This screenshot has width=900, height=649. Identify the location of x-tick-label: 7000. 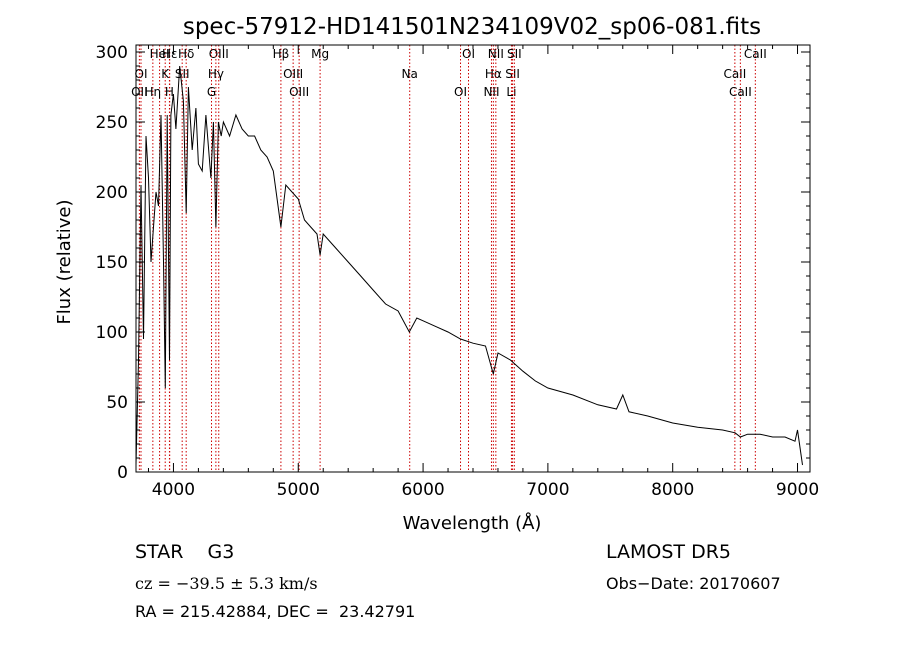
(547, 490).